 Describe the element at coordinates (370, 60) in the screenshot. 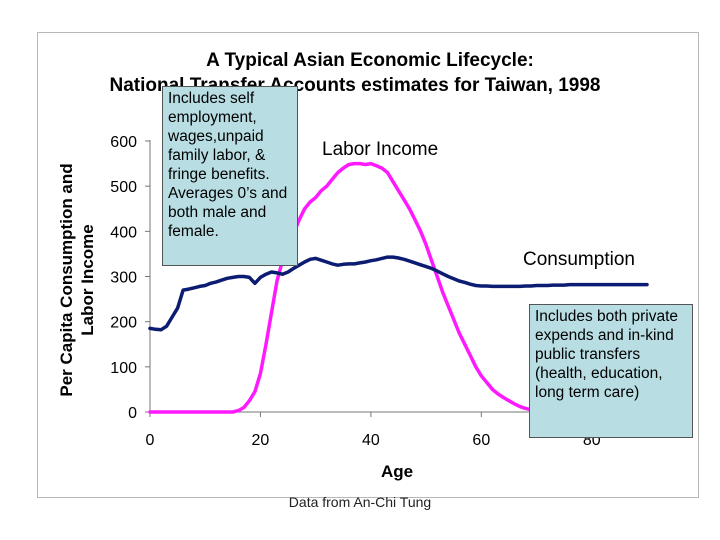

I see `chart-title: A Typical Asian Economic Lifecycle:` at that location.